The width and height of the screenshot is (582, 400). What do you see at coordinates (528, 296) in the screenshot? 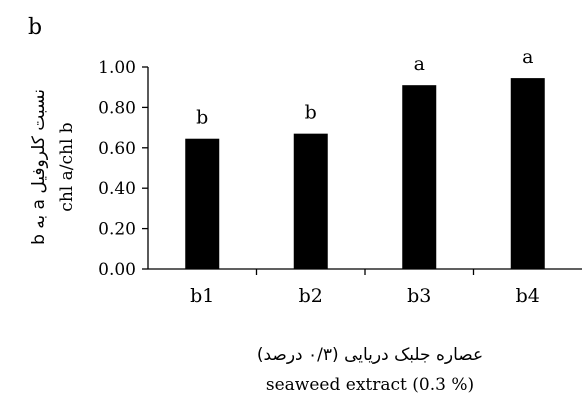
I see `x-tick-label: b4` at bounding box center [528, 296].